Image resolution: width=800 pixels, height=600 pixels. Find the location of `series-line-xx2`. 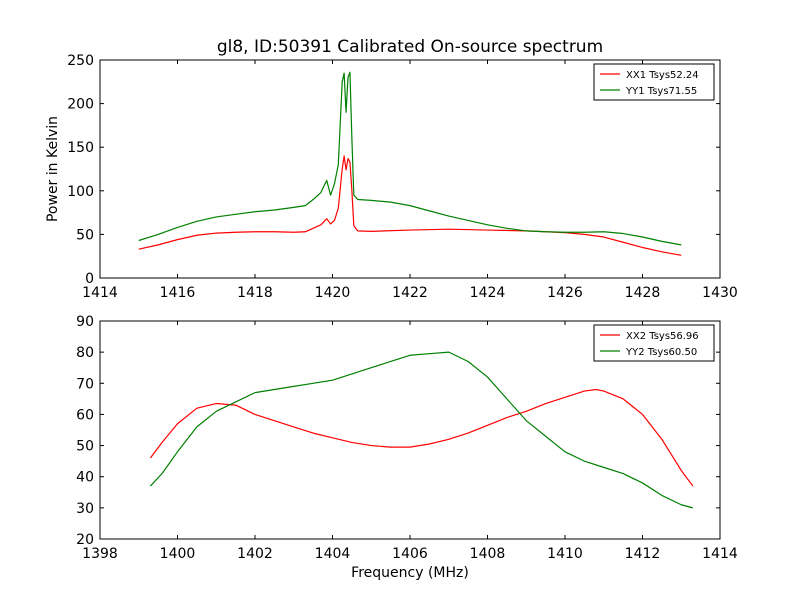

series-line-xx2 is located at coordinates (421, 437).